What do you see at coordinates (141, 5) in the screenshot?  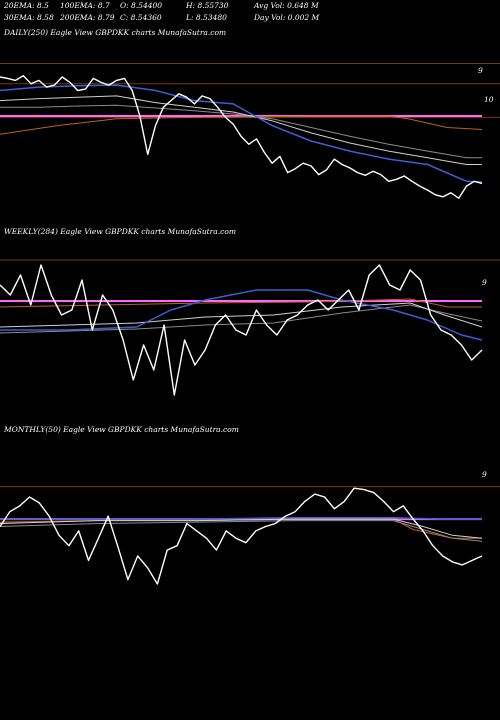 I see `open-readout: O: 8.54400` at bounding box center [141, 5].